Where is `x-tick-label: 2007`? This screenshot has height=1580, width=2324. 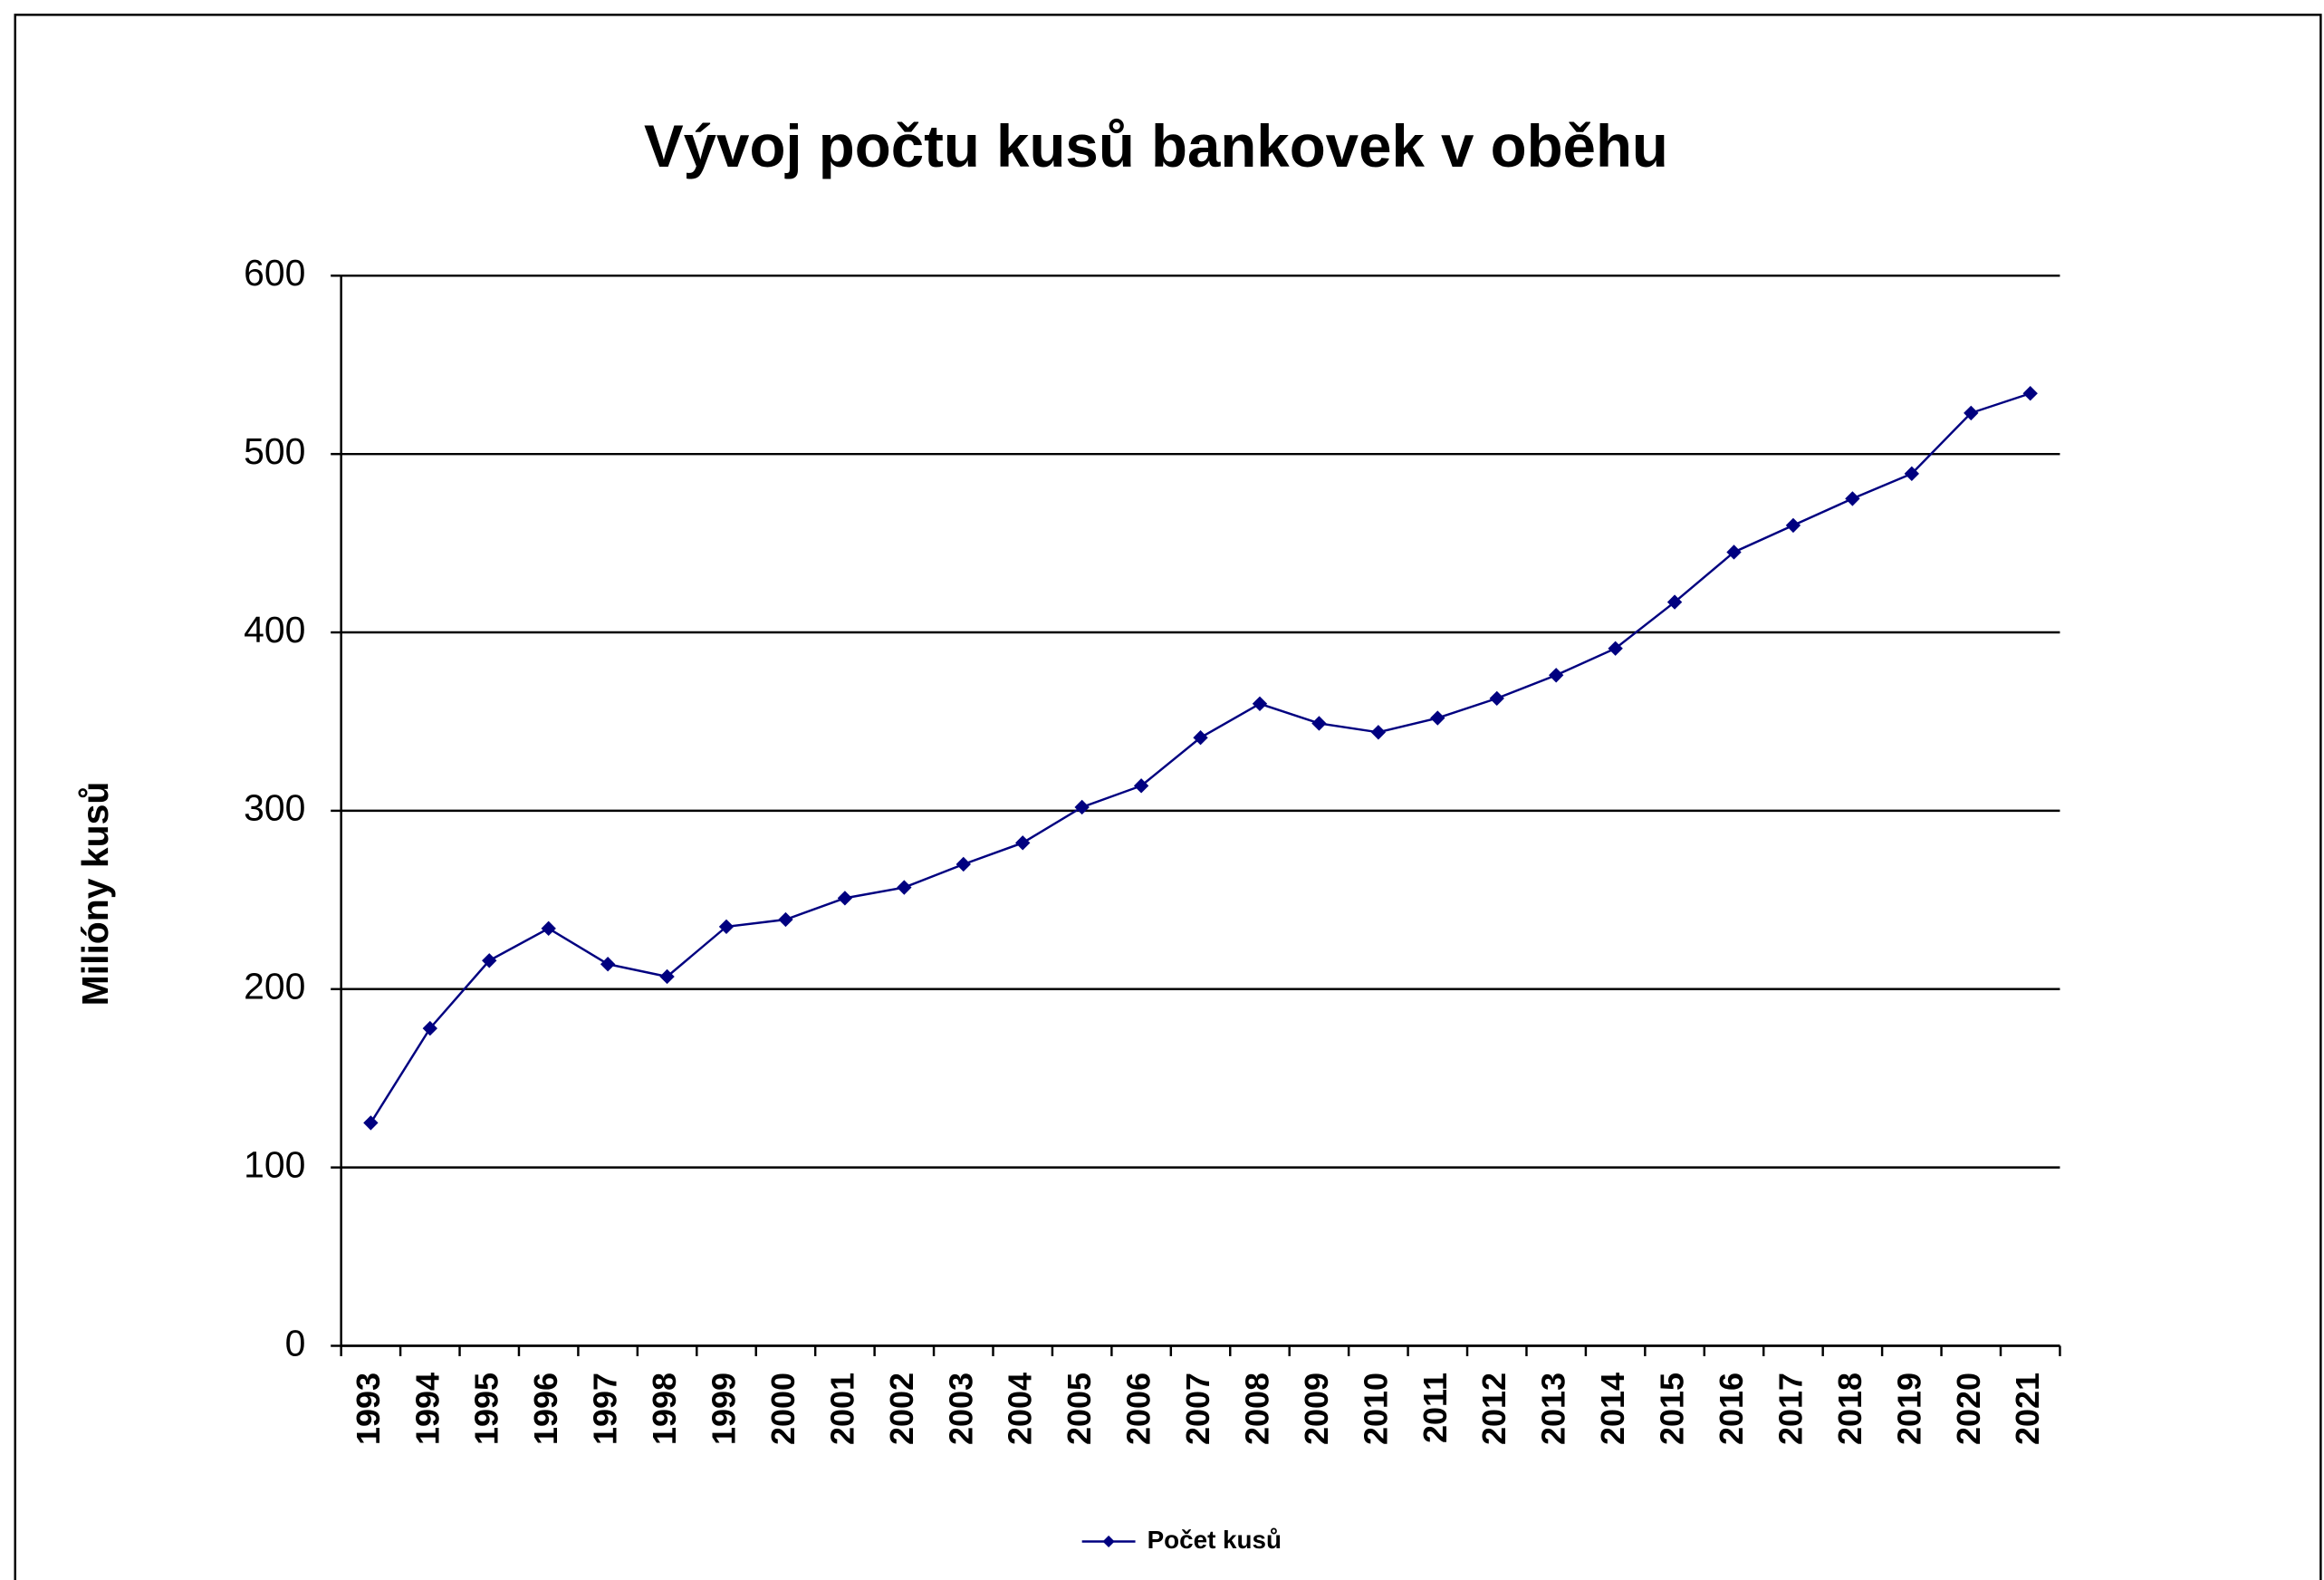
x-tick-label: 2007 is located at coordinates (1198, 1409).